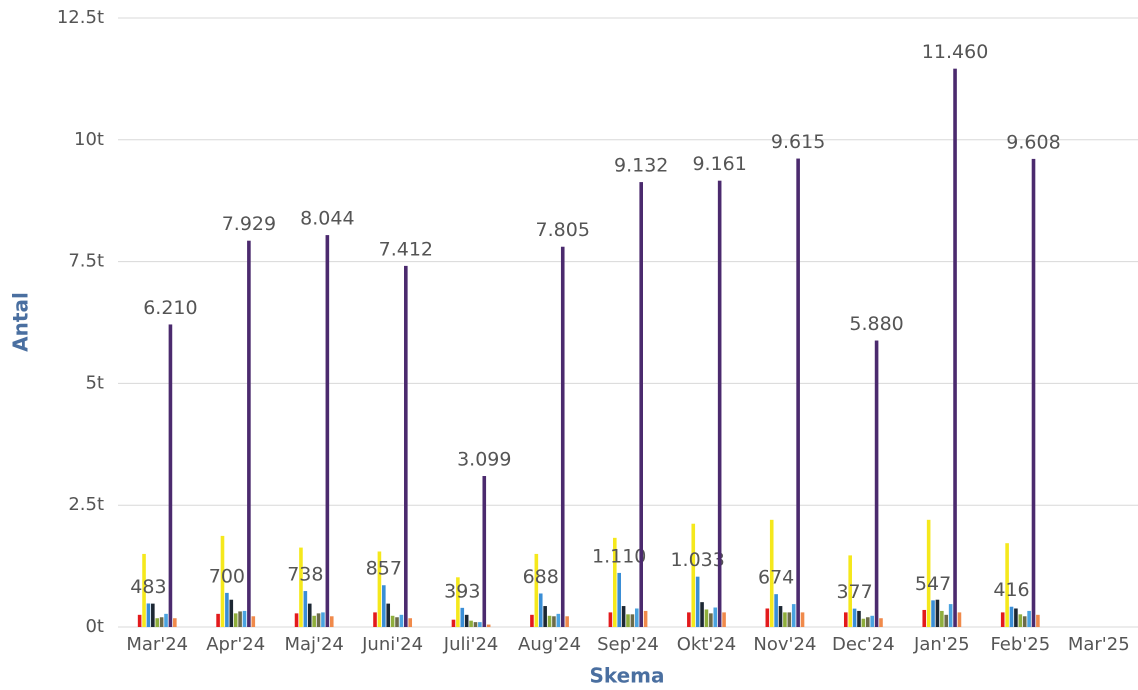 The image size is (1138, 690). Describe the element at coordinates (626, 676) in the screenshot. I see `x-axis-title: Skema` at that location.